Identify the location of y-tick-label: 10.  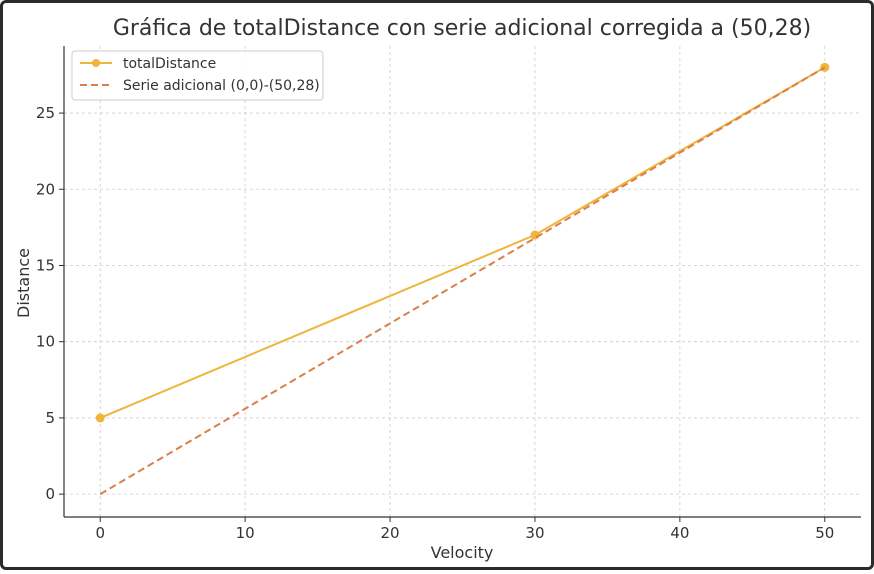
(45, 342).